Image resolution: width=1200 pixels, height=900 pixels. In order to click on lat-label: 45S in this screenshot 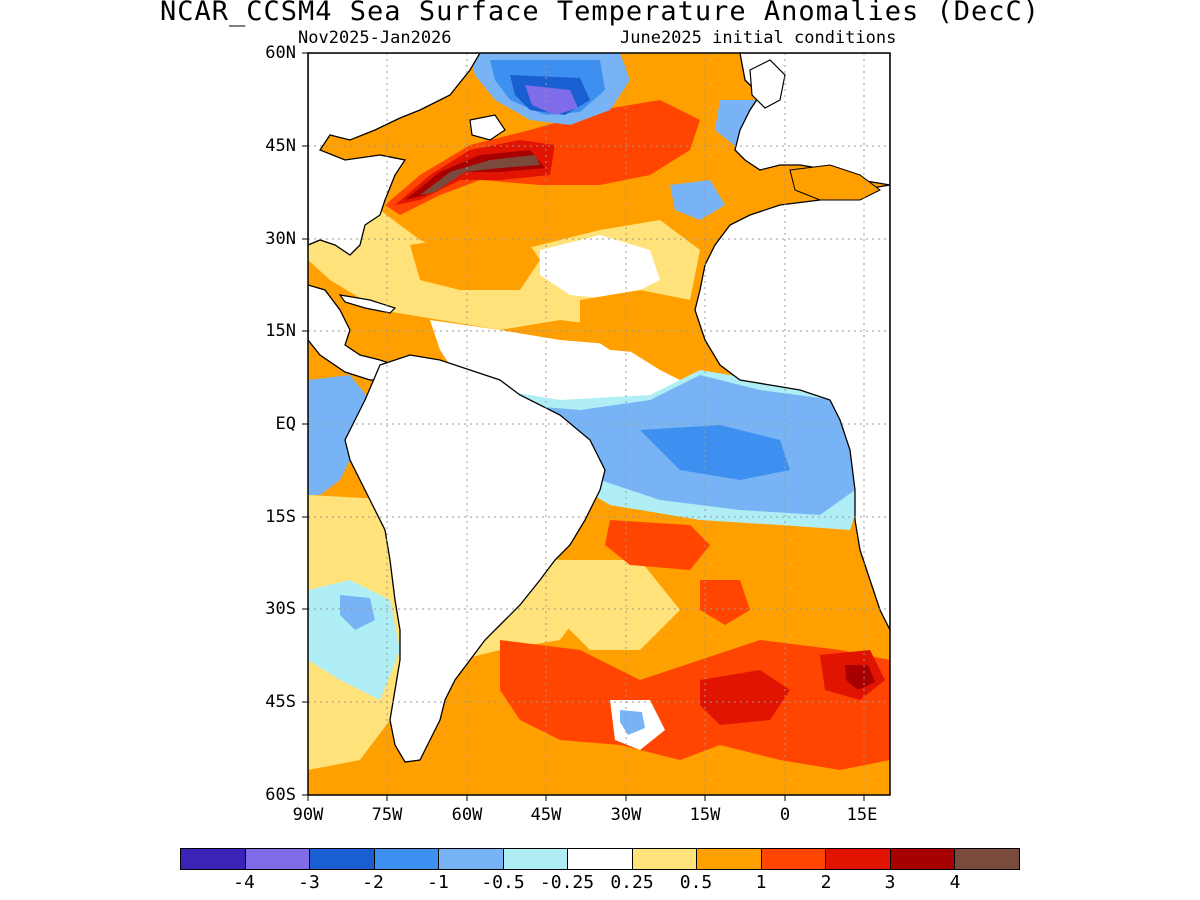, I will do `click(280, 702)`.